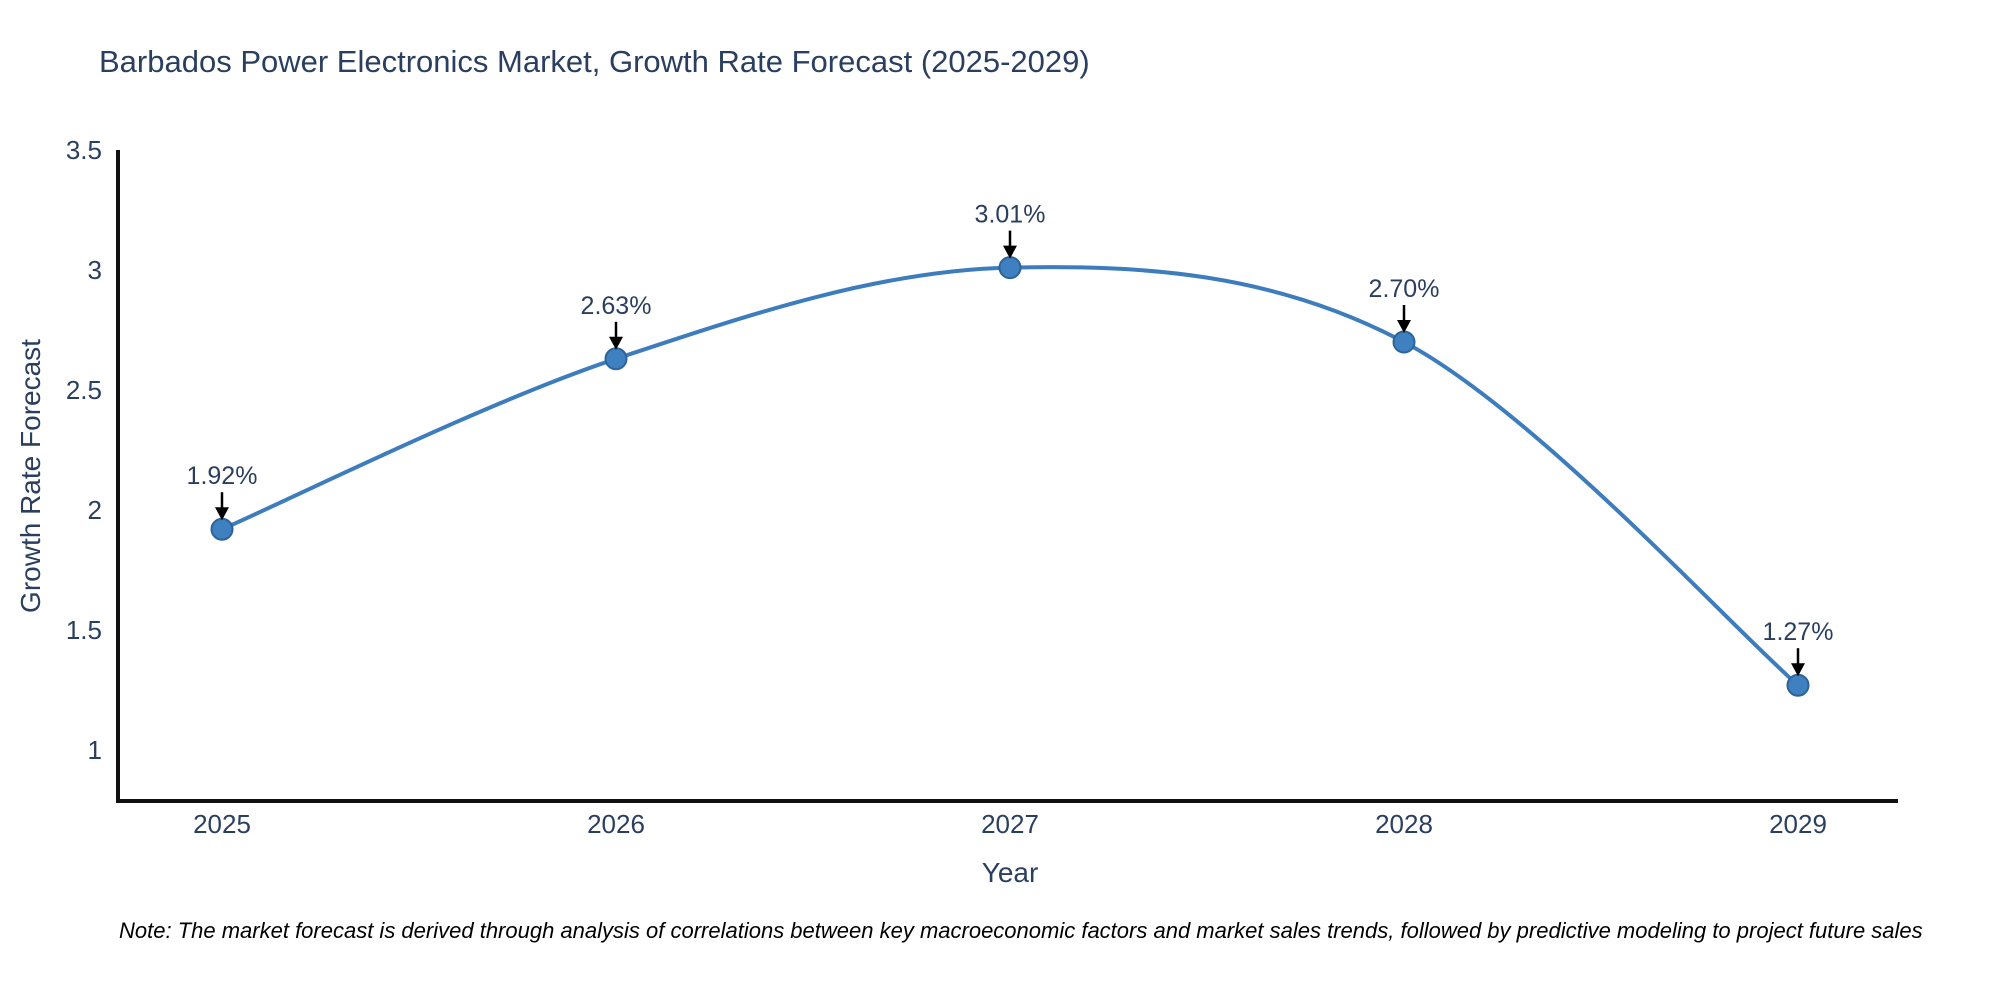  What do you see at coordinates (84, 390) in the screenshot?
I see `y-tick-label: 2.5` at bounding box center [84, 390].